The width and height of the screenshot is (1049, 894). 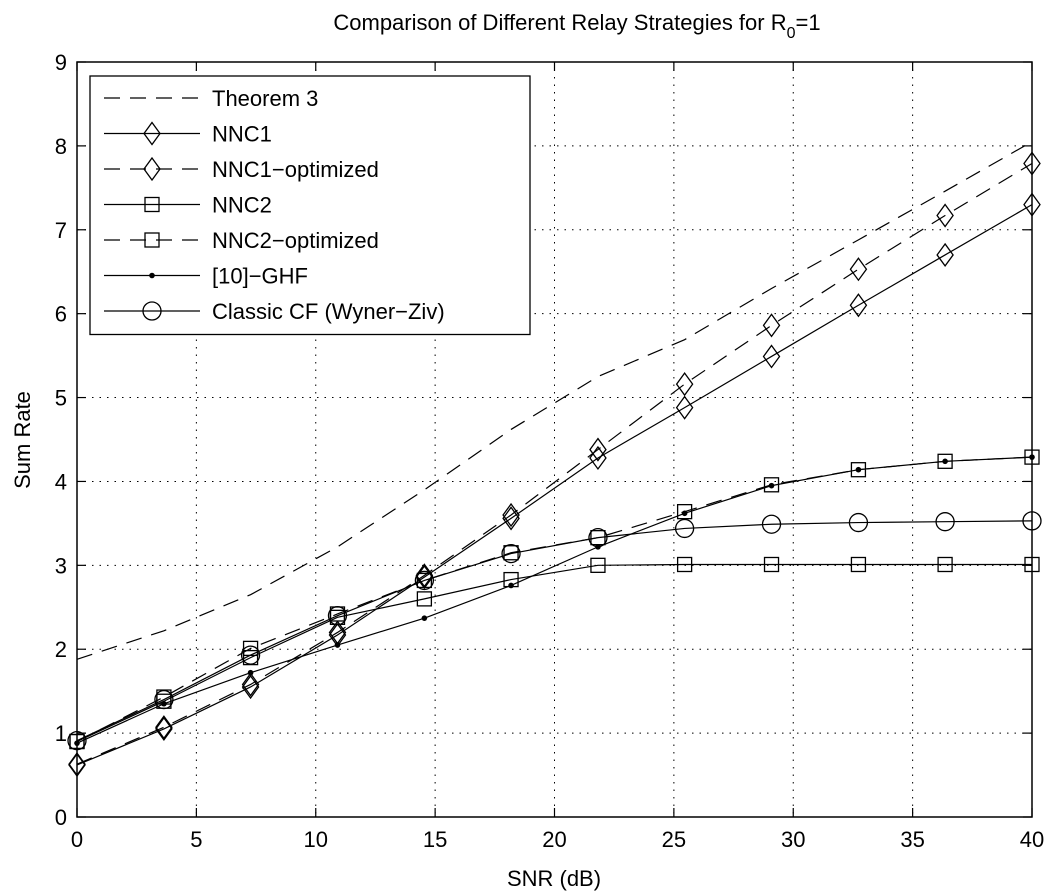 What do you see at coordinates (435, 839) in the screenshot?
I see `x-tick-label: 15` at bounding box center [435, 839].